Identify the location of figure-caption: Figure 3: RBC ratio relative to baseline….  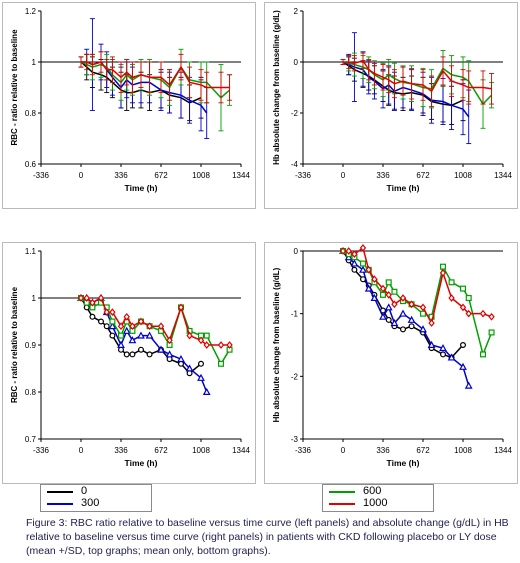
(267, 537).